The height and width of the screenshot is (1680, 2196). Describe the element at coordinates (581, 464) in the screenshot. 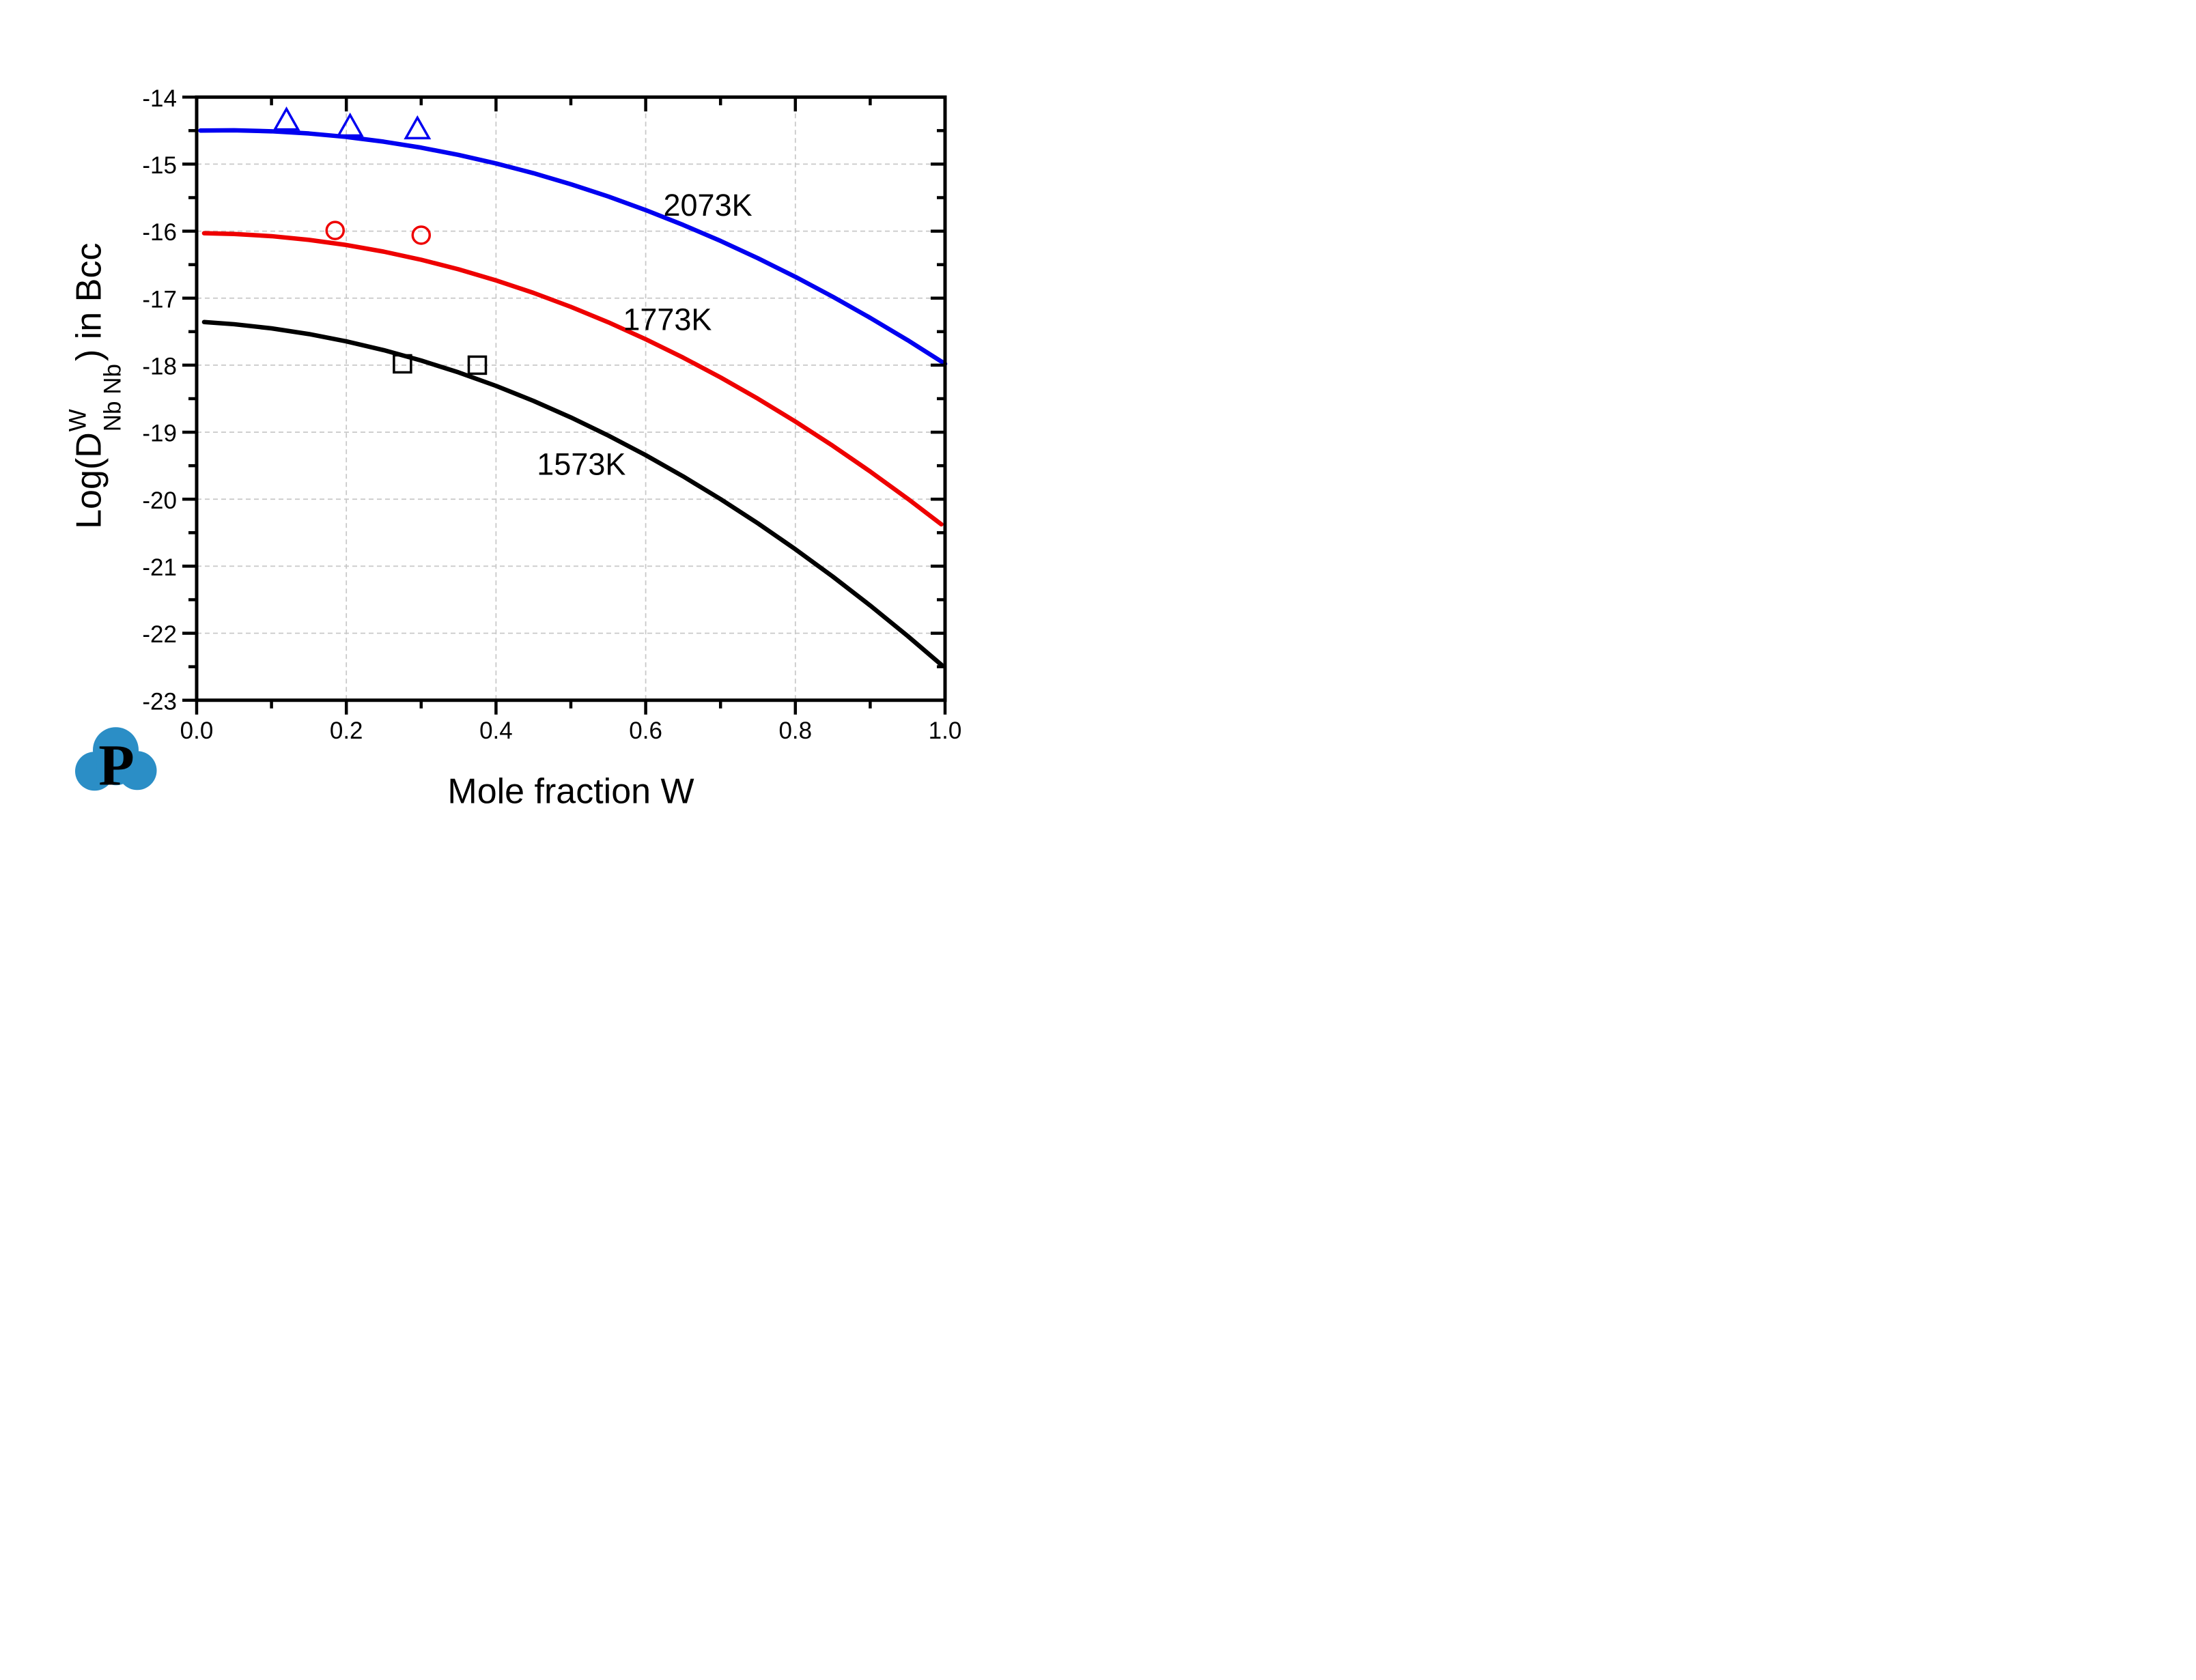

I see `curve-label-1573K: 1573K` at that location.